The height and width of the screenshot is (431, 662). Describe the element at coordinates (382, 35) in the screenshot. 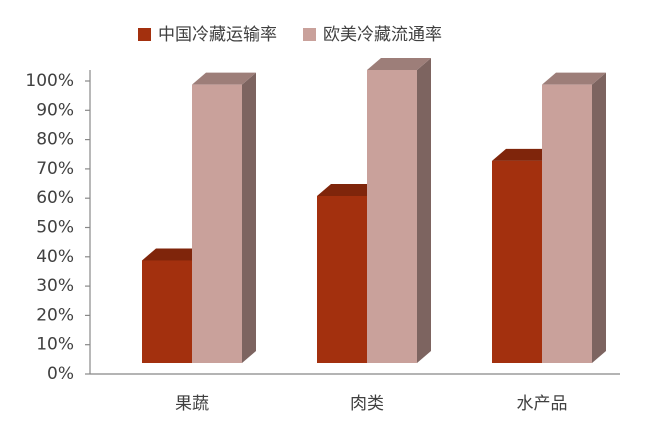

I see `legend-label: 欧美冷藏流通率` at that location.